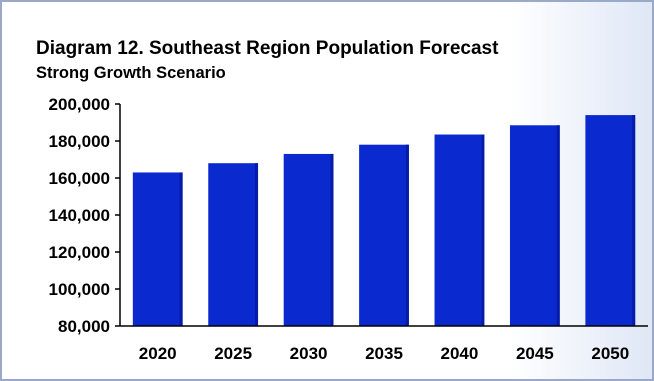 The image size is (654, 381). Describe the element at coordinates (79, 252) in the screenshot. I see `y-tick-label: 120,000` at that location.